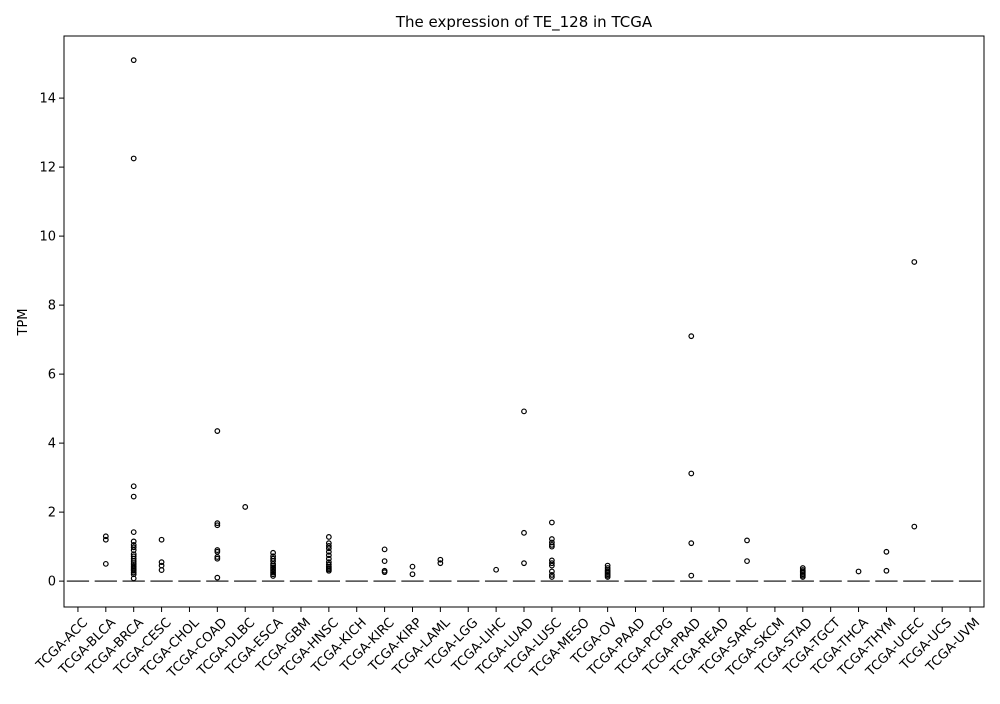 This screenshot has width=1000, height=704. Describe the element at coordinates (524, 22) in the screenshot. I see `chart-title: The expression of TE_128 in TCGA` at that location.